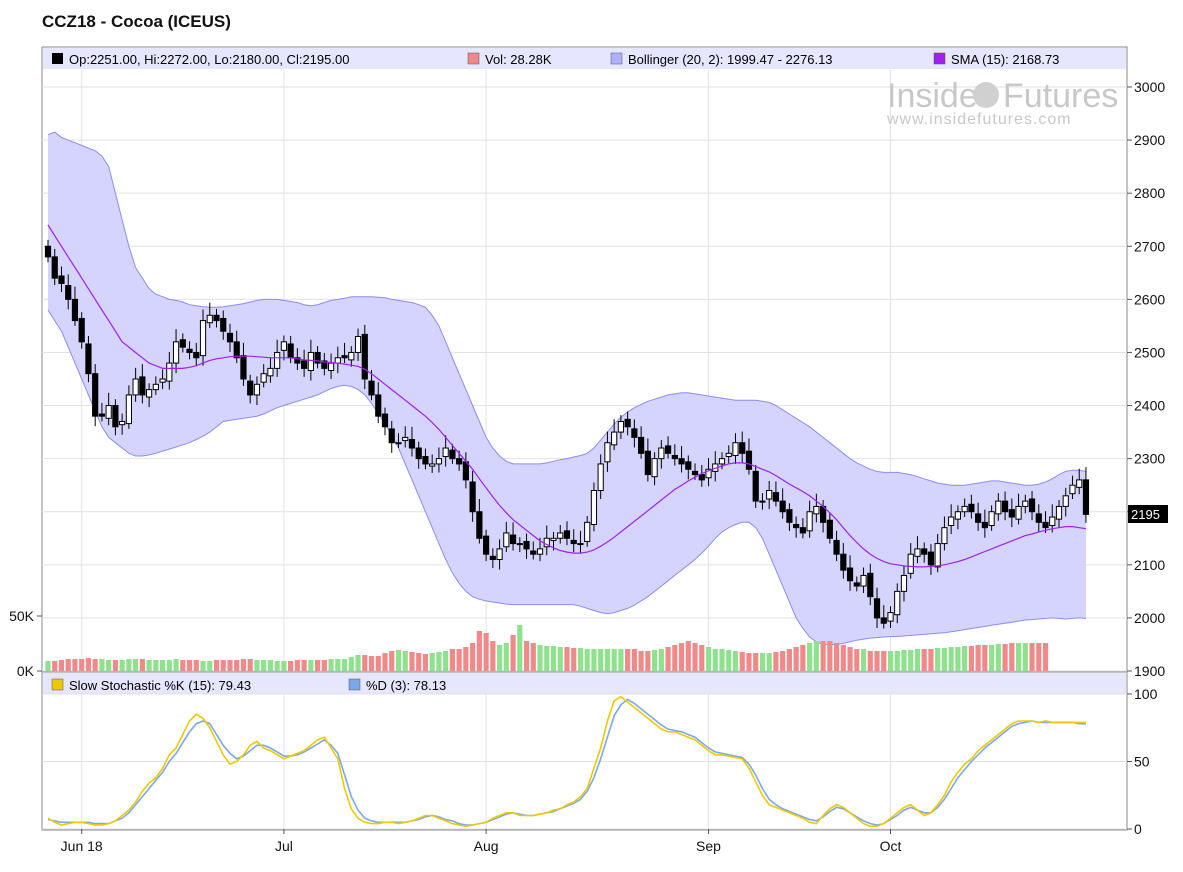 The height and width of the screenshot is (872, 1183). I want to click on time-tick-label: Jul, so click(284, 846).